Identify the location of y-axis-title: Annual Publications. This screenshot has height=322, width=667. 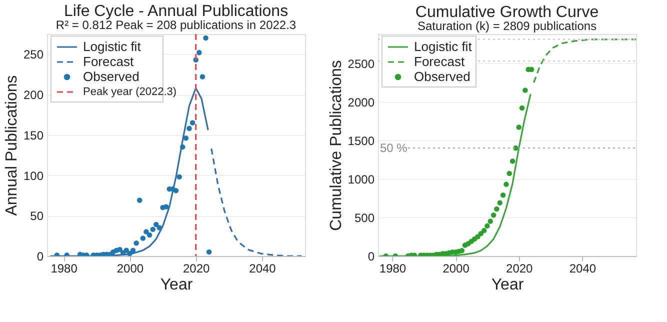
(11, 145).